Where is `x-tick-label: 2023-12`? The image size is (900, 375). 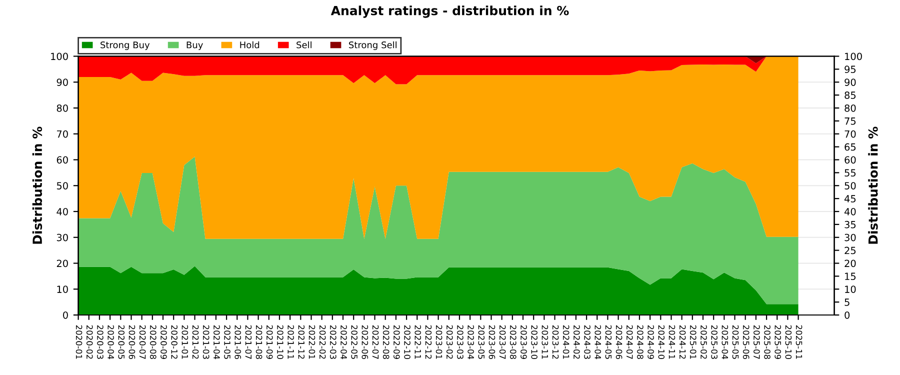
x-tick-label: 2023-12 is located at coordinates (555, 342).